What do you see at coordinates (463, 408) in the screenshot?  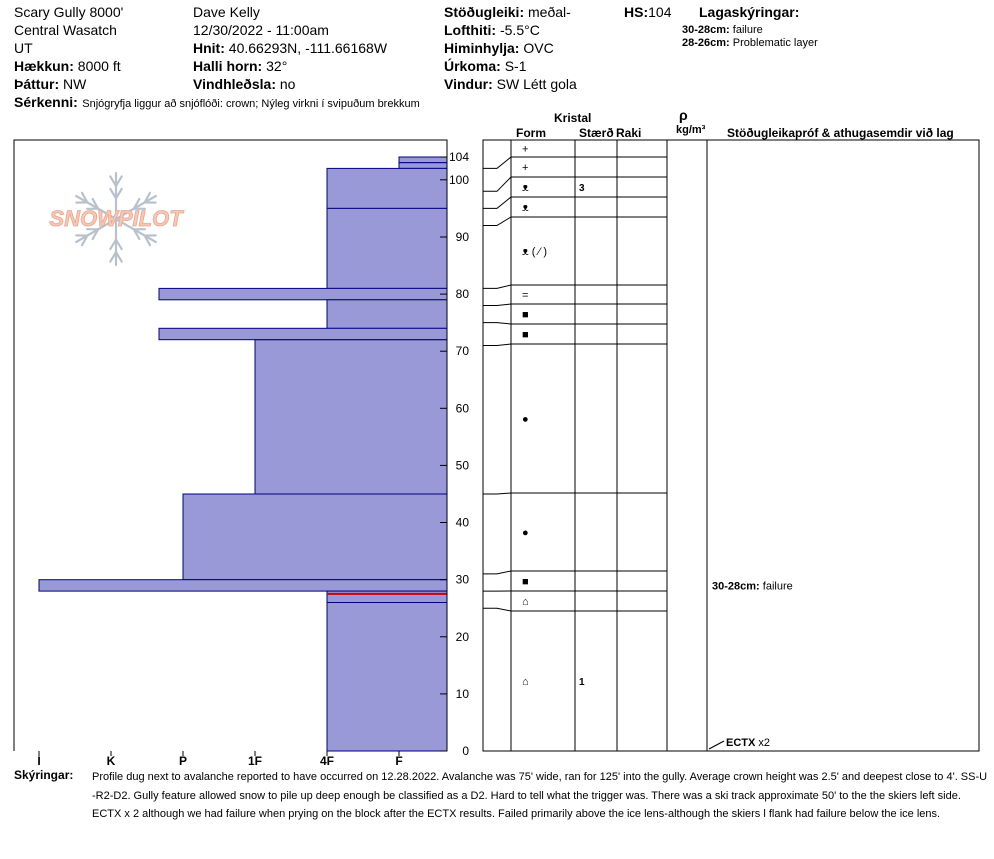 I see `y-tick-label: 60` at bounding box center [463, 408].